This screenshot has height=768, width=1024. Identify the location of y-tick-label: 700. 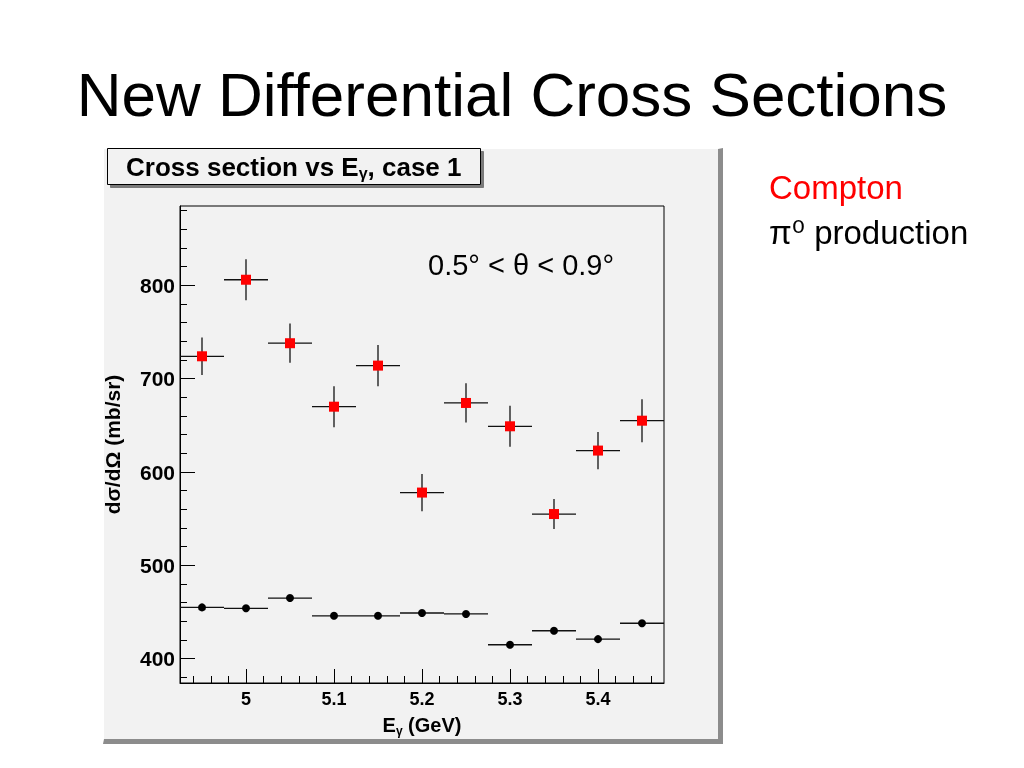
(157, 379).